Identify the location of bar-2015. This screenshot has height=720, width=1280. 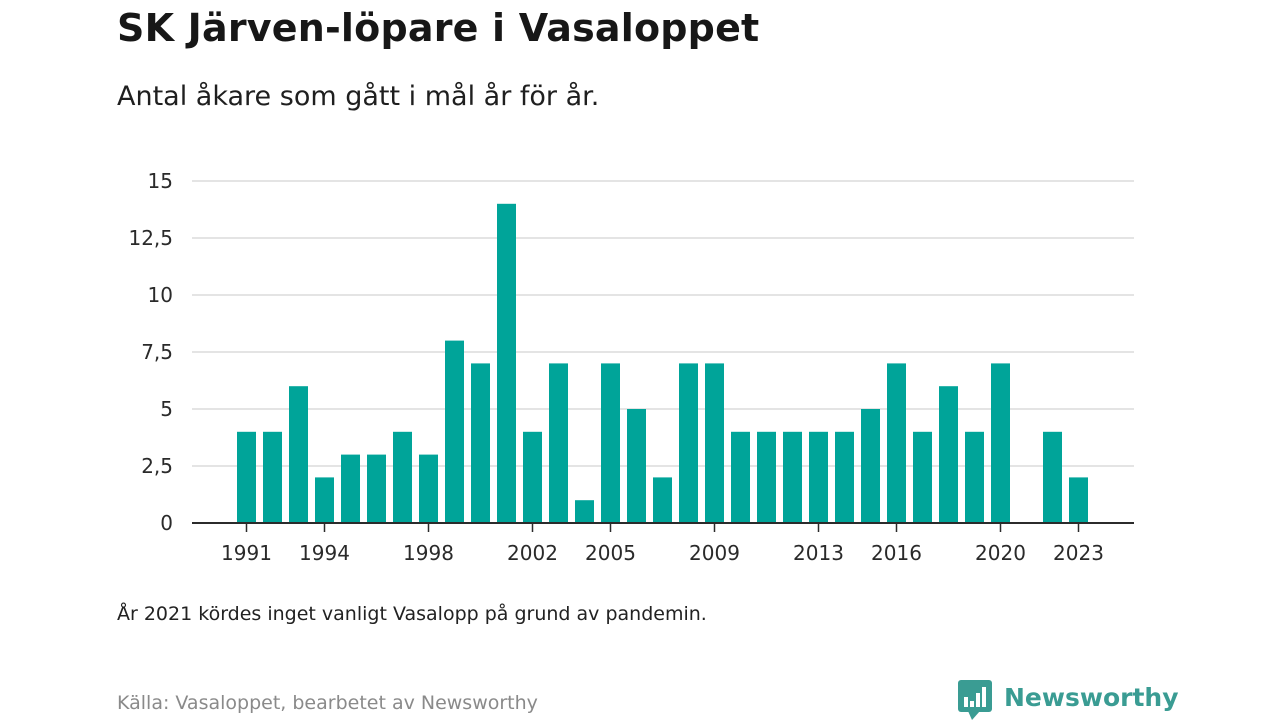
(870, 466).